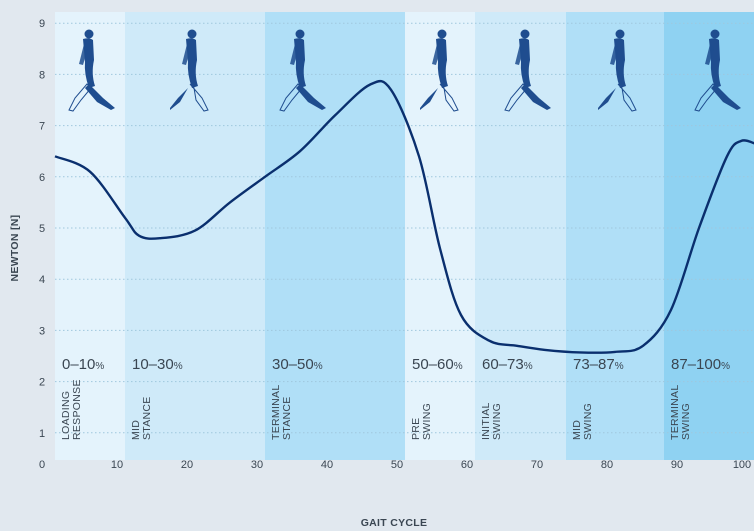 The width and height of the screenshot is (754, 531). I want to click on x-tick-label: 0, so click(42, 465).